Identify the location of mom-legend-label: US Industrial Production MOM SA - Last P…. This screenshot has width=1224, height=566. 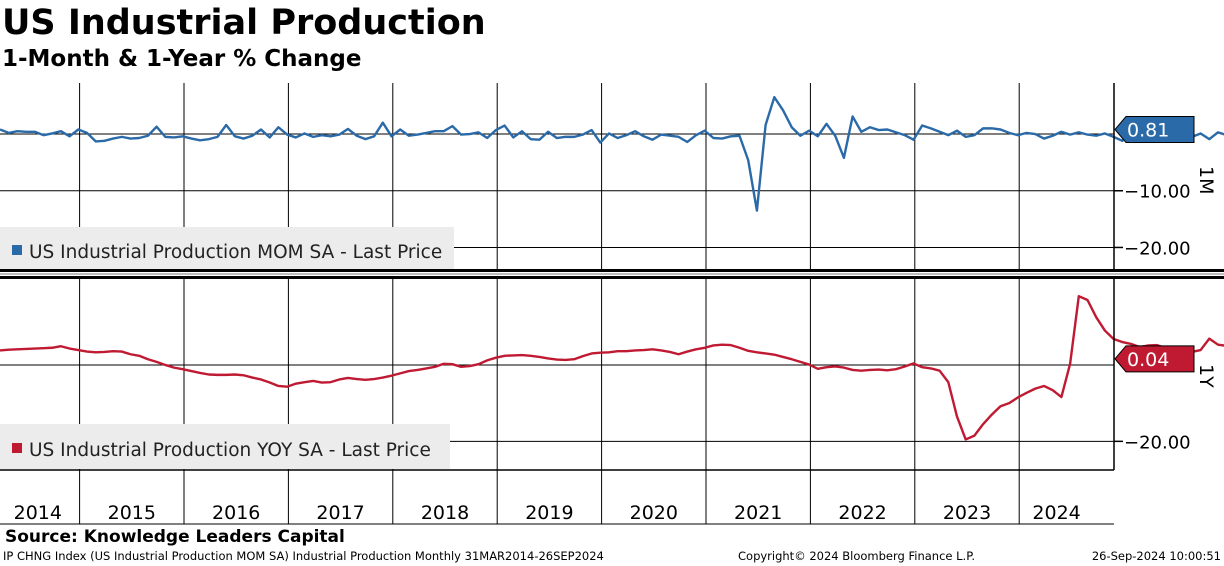
(235, 252).